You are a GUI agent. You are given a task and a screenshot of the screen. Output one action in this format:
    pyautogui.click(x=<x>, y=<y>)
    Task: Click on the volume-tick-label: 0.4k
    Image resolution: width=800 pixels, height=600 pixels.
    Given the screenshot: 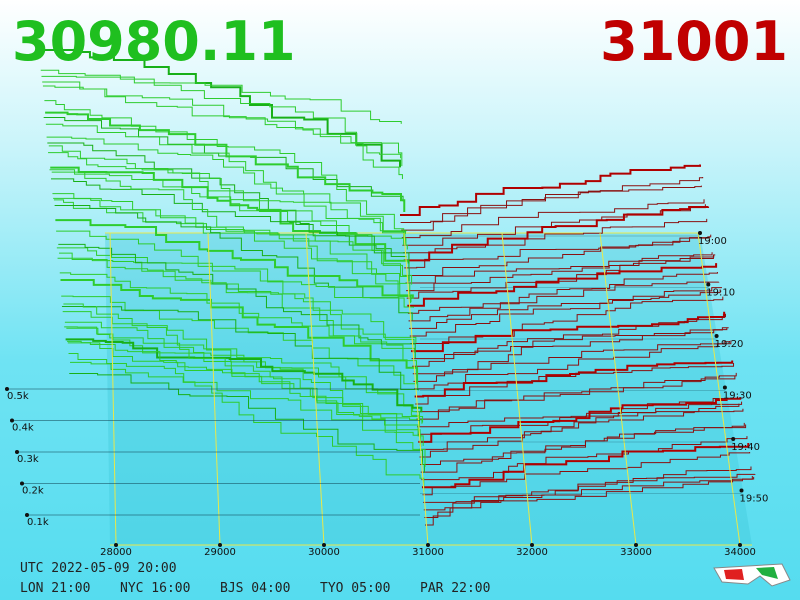 What is the action you would take?
    pyautogui.click(x=23, y=428)
    